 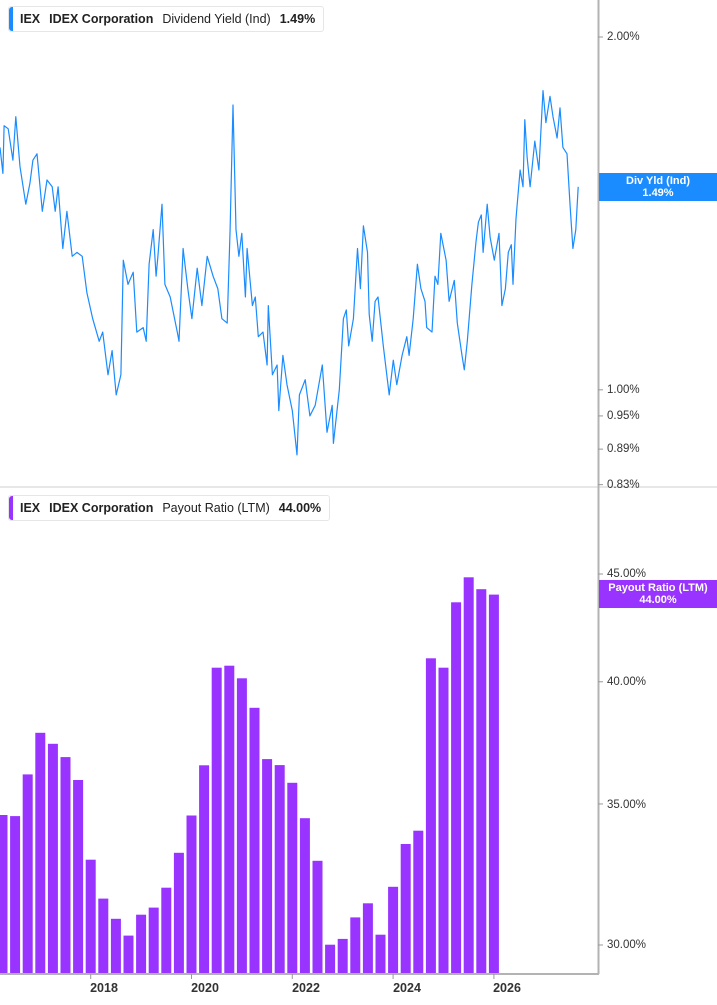 I want to click on x-tick-label: 2020, so click(x=205, y=988).